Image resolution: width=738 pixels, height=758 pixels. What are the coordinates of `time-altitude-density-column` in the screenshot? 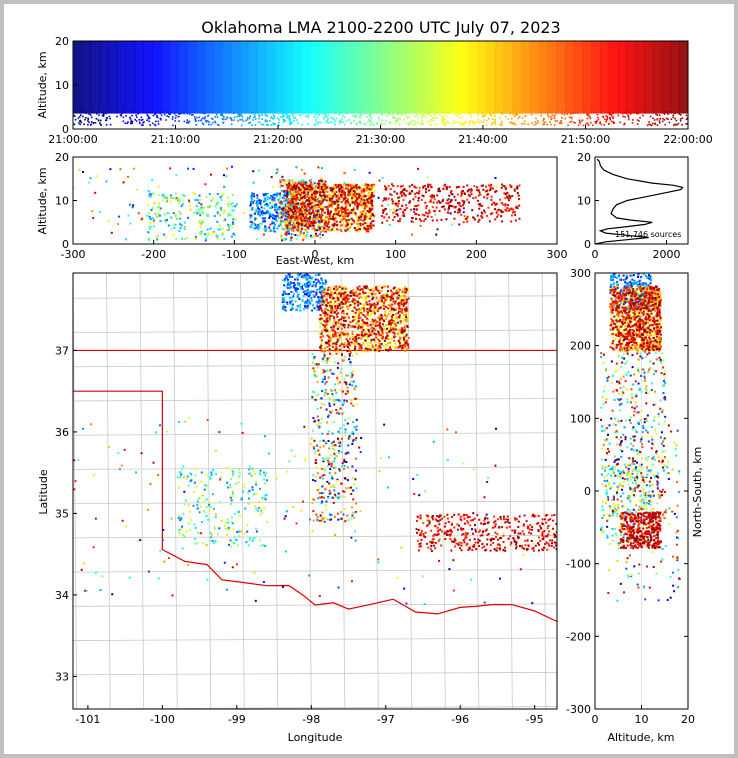 It's located at (78, 77).